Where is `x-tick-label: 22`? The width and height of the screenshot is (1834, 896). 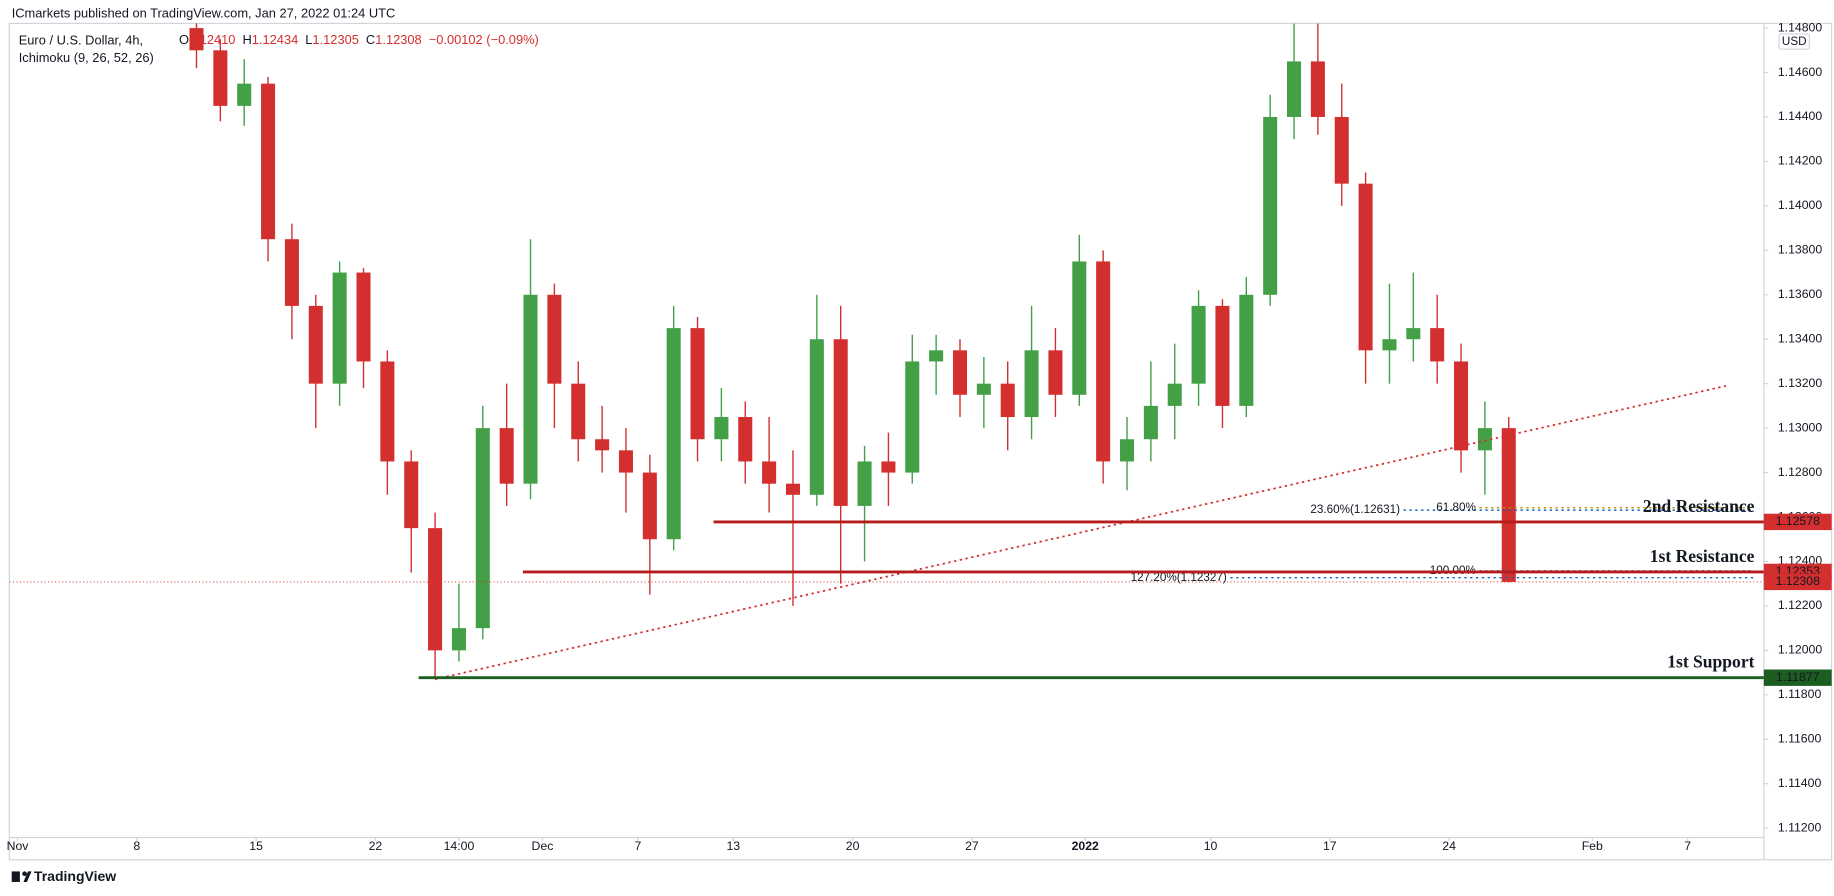 x-tick-label: 22 is located at coordinates (376, 846).